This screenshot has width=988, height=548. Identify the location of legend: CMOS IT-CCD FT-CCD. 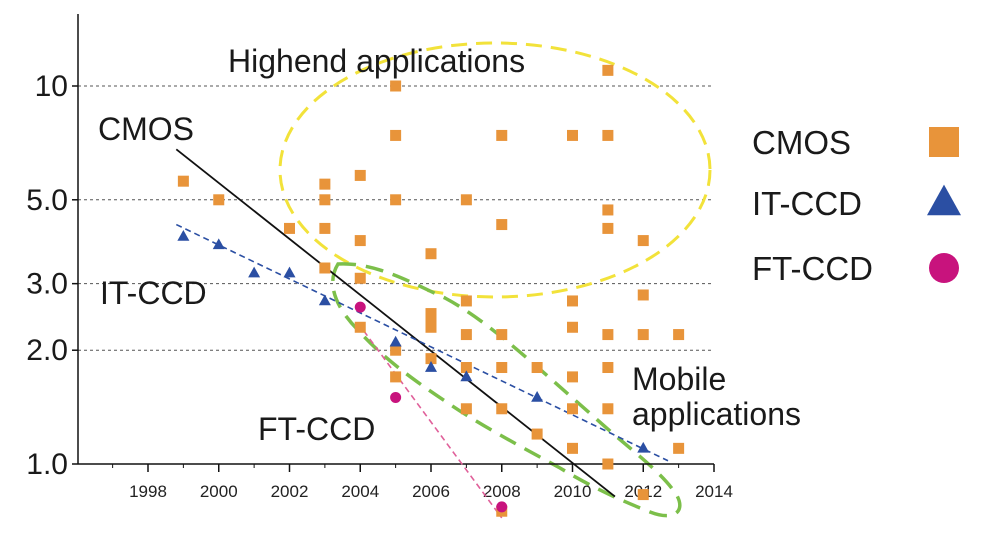
(856, 205).